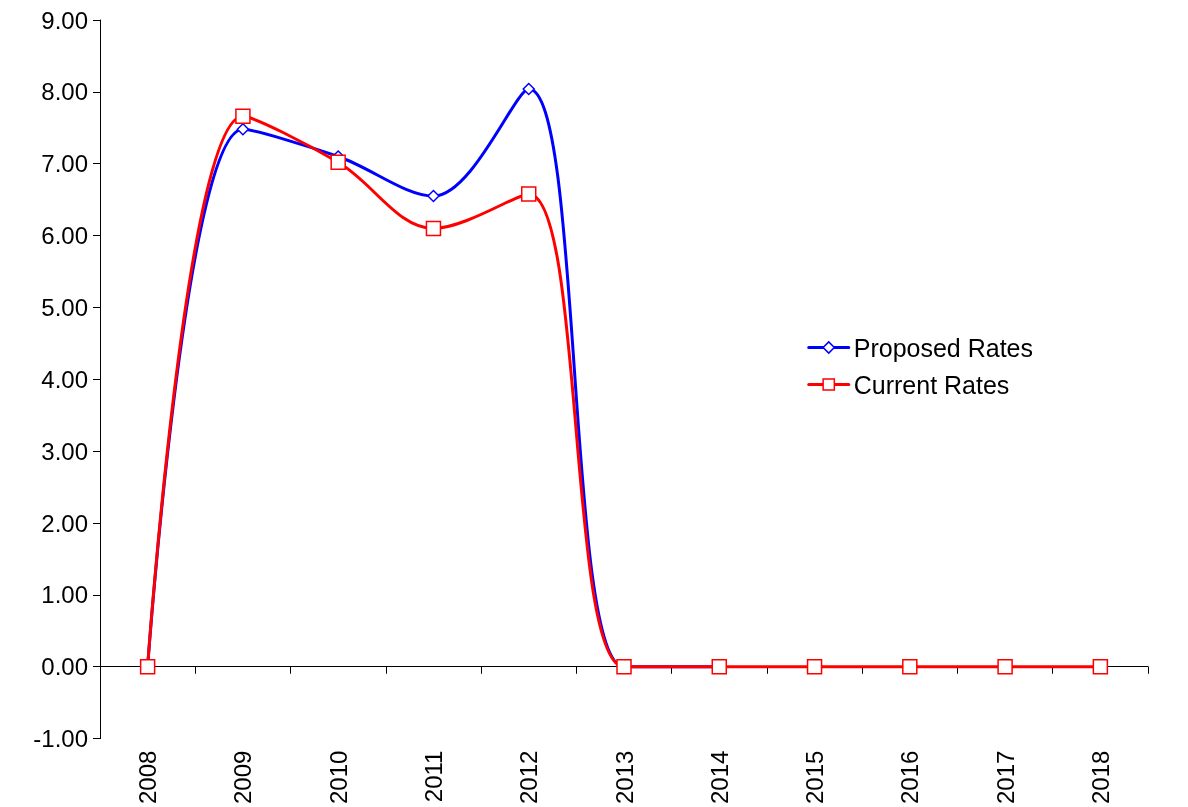 This screenshot has width=1188, height=807. Describe the element at coordinates (64, 236) in the screenshot. I see `y-tick-label: 6.00` at that location.